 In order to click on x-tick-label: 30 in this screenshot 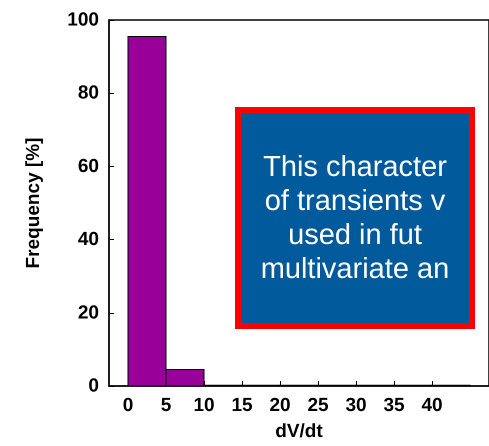, I will do `click(356, 405)`.